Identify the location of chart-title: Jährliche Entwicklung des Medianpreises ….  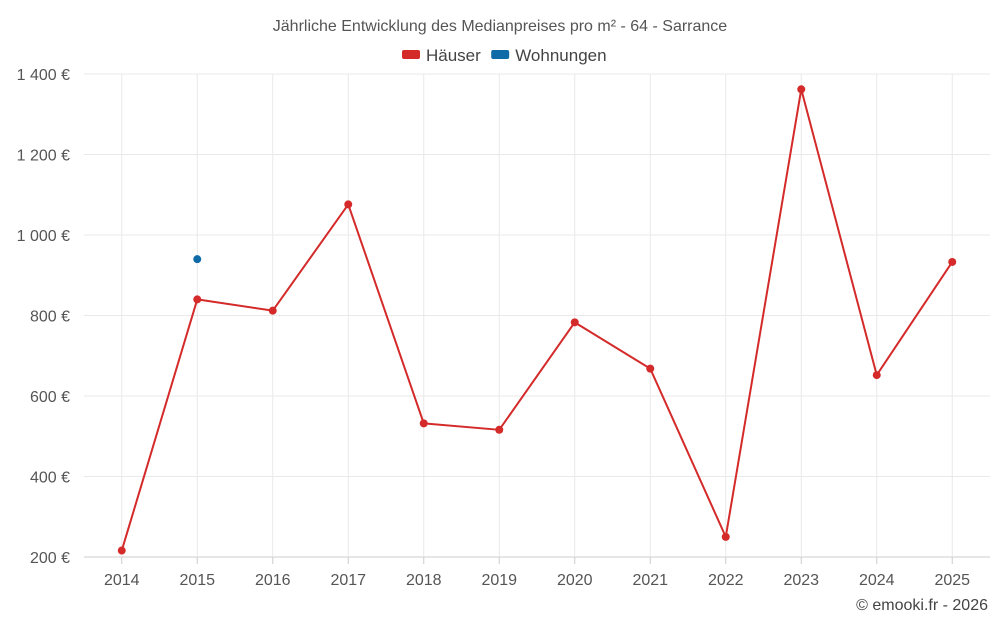
(500, 26).